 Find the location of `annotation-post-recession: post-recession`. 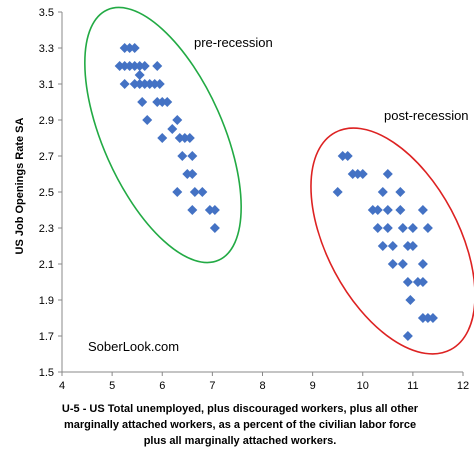

annotation-post-recession: post-recession is located at coordinates (426, 115).